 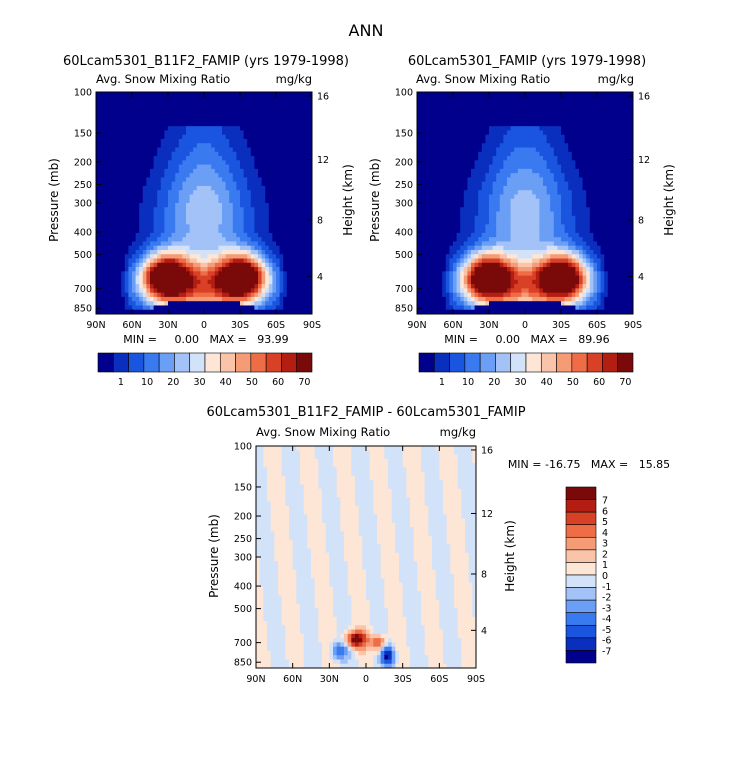 What do you see at coordinates (616, 79) in the screenshot?
I see `panel-2-units: mg/kg` at bounding box center [616, 79].